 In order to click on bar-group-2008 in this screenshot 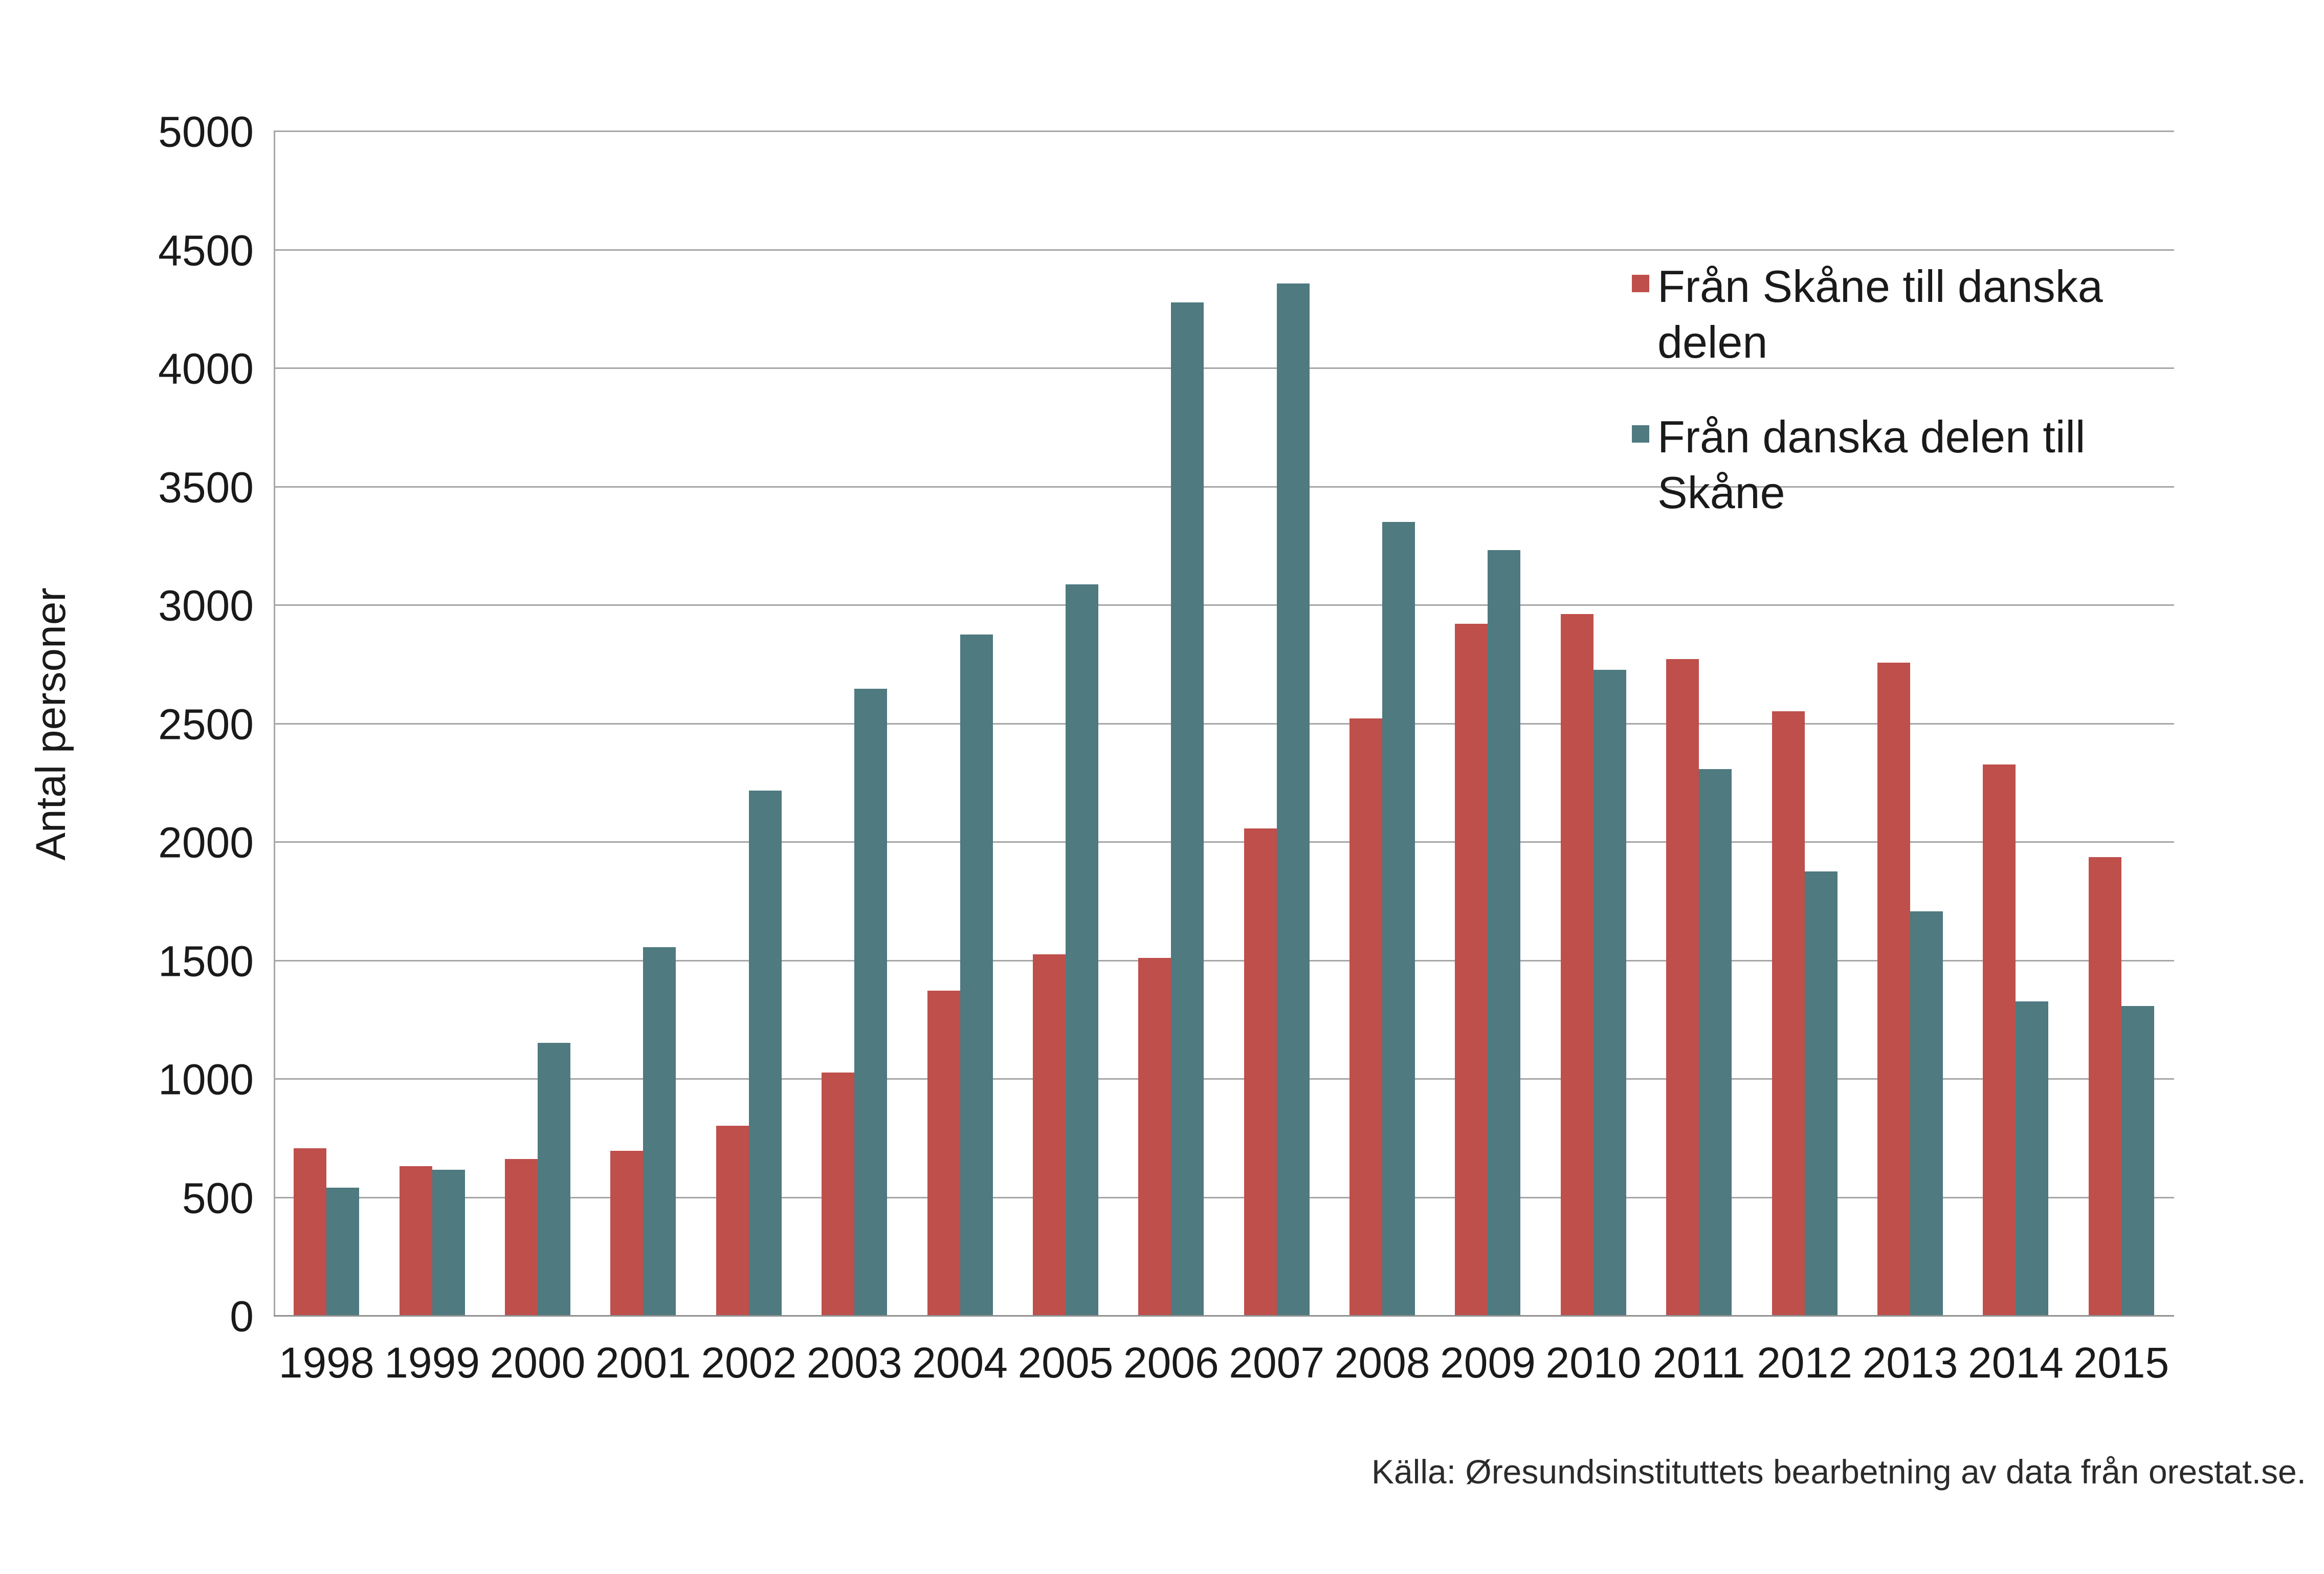, I will do `click(1383, 724)`.